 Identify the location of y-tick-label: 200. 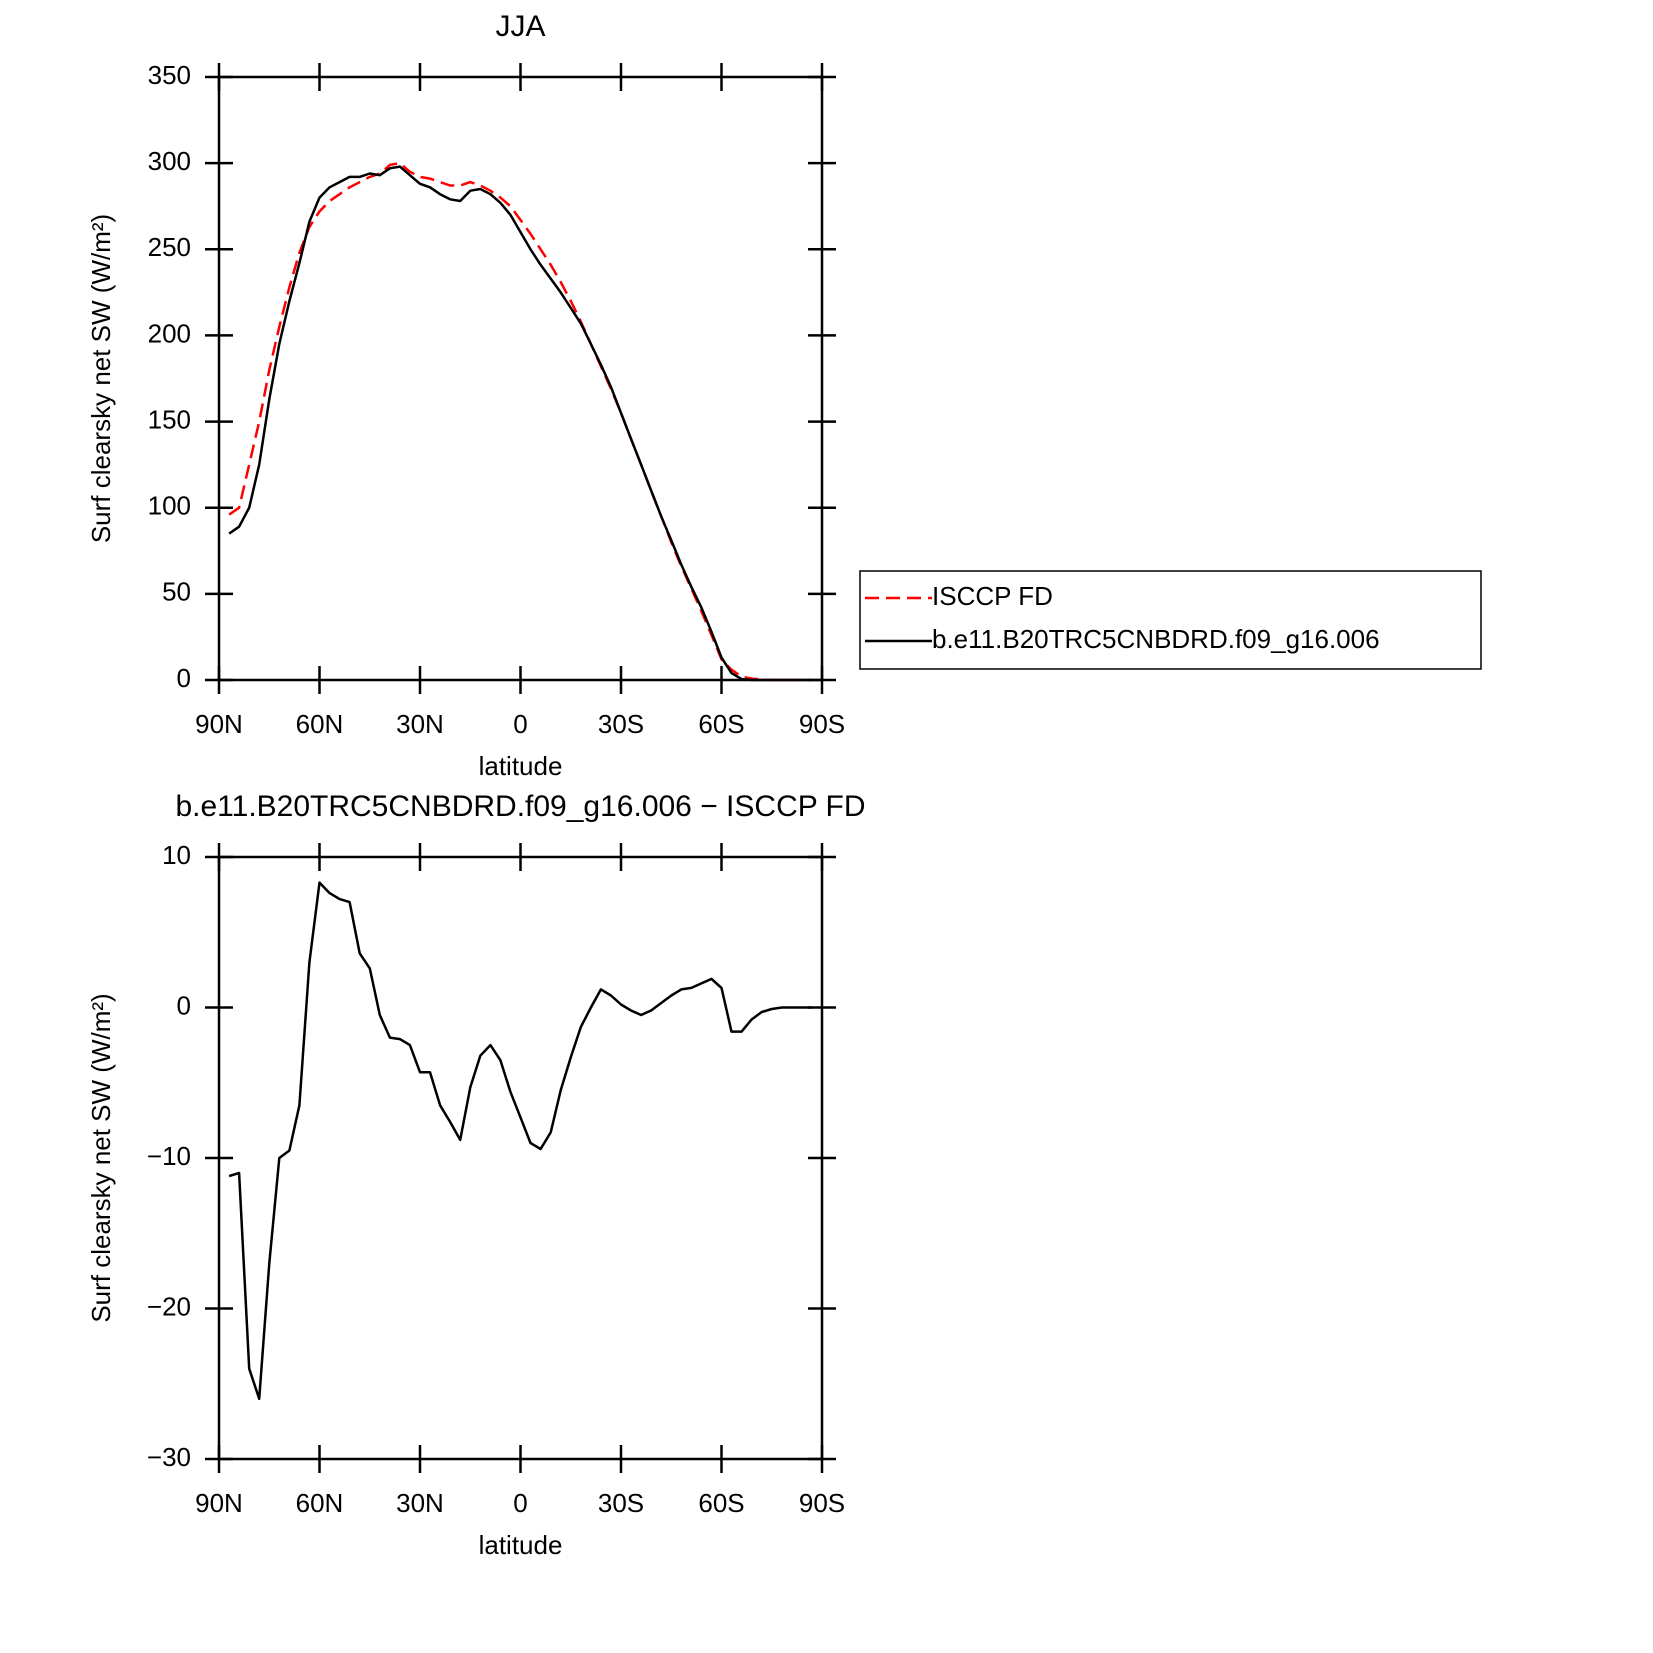
(169, 333).